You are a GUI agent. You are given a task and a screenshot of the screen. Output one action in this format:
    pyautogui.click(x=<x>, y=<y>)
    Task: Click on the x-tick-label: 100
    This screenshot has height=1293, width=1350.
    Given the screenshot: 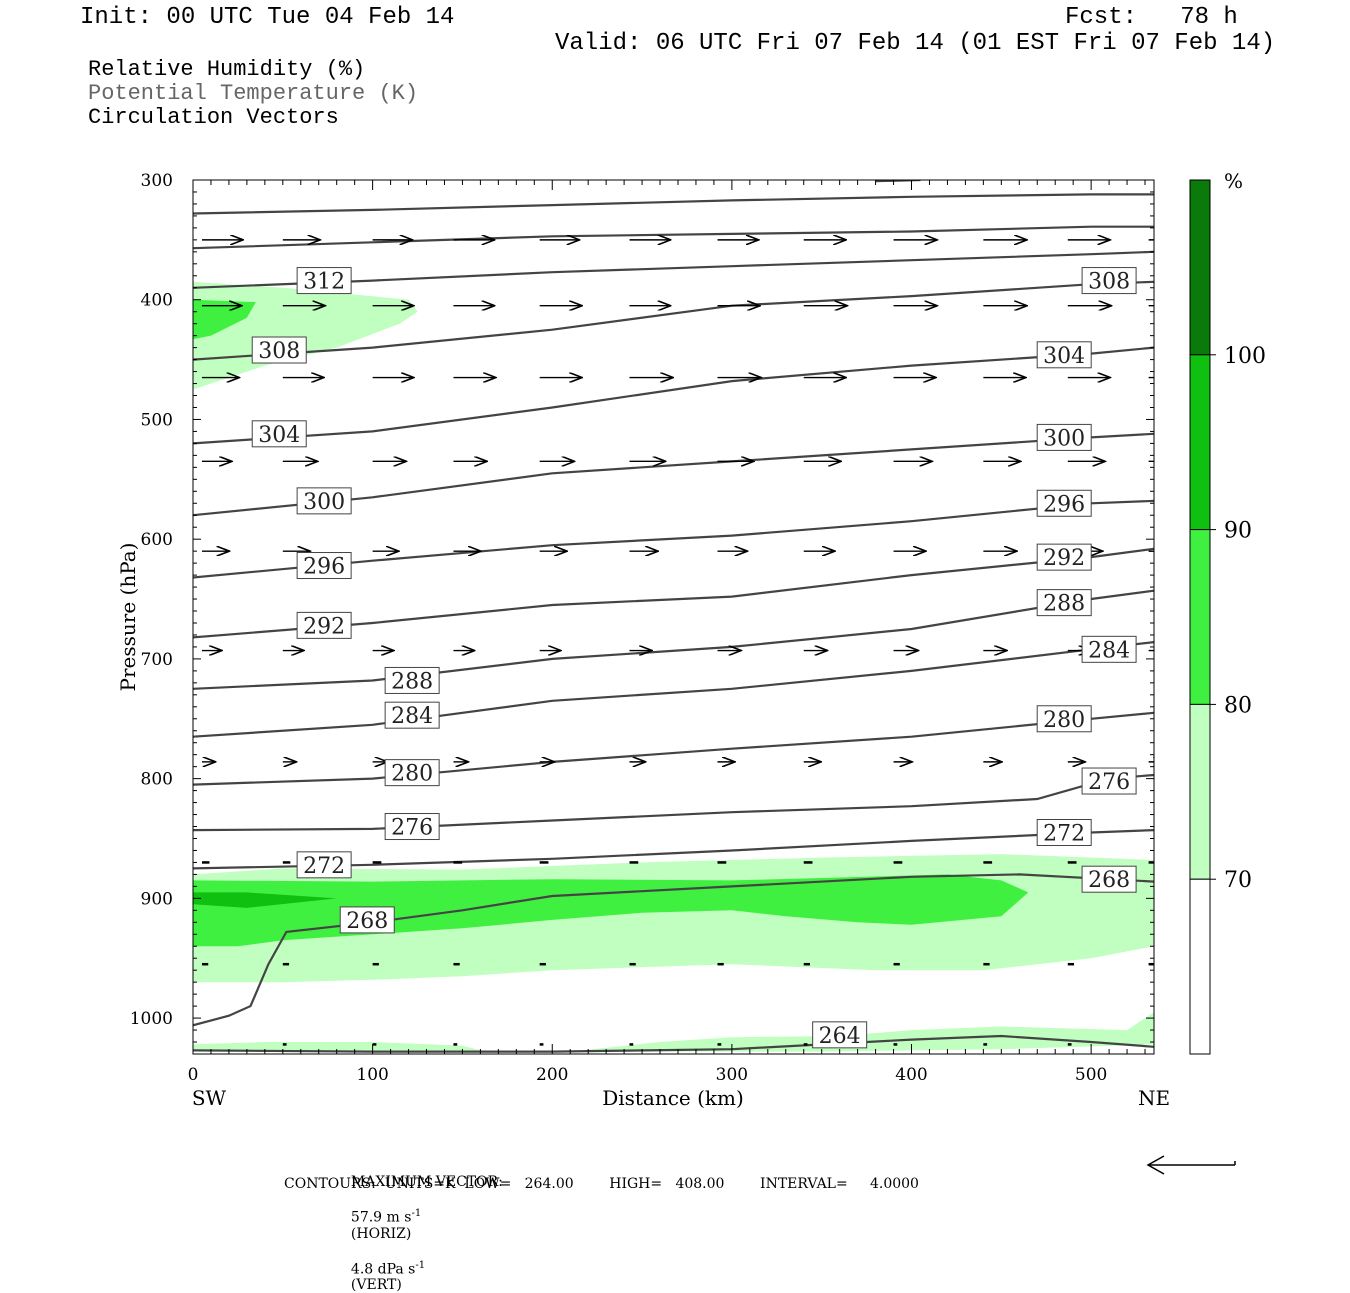 What is the action you would take?
    pyautogui.click(x=372, y=1075)
    